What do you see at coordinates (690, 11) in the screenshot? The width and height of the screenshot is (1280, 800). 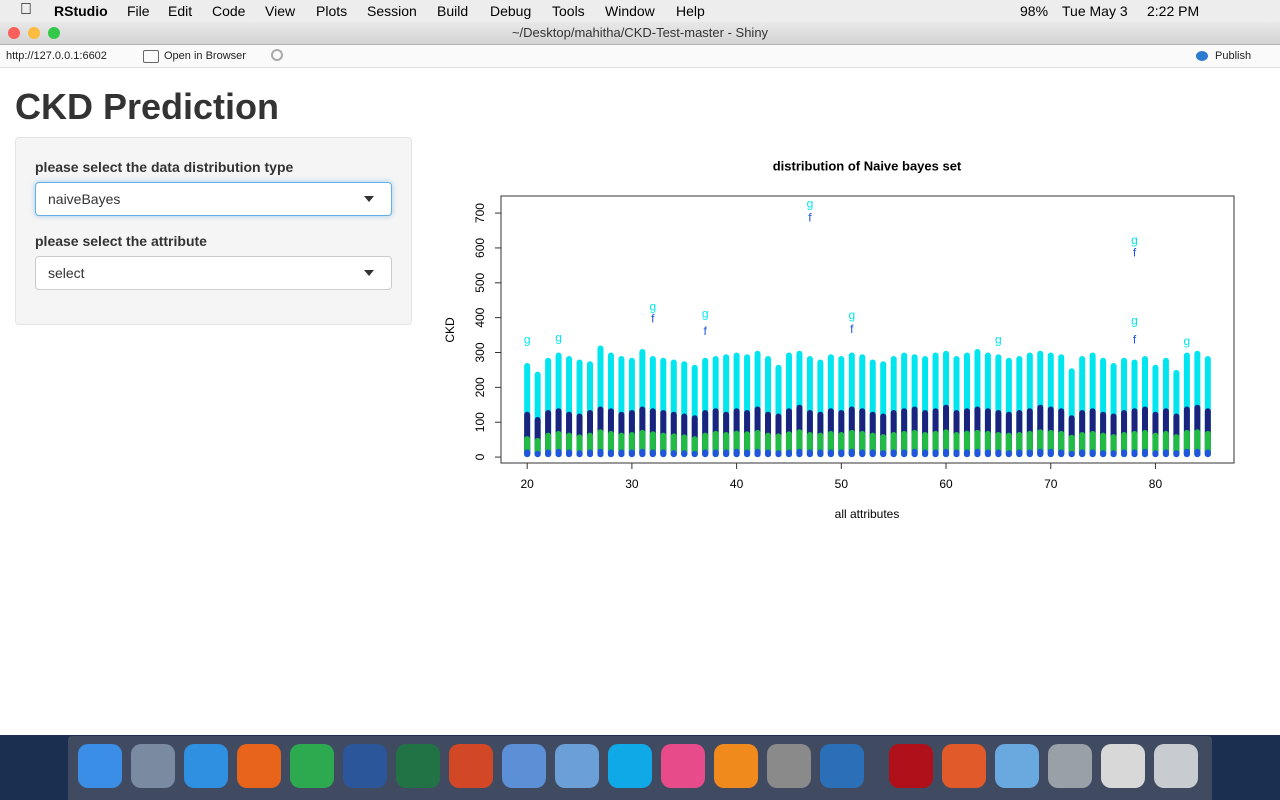 I see `menu-item: Help` at bounding box center [690, 11].